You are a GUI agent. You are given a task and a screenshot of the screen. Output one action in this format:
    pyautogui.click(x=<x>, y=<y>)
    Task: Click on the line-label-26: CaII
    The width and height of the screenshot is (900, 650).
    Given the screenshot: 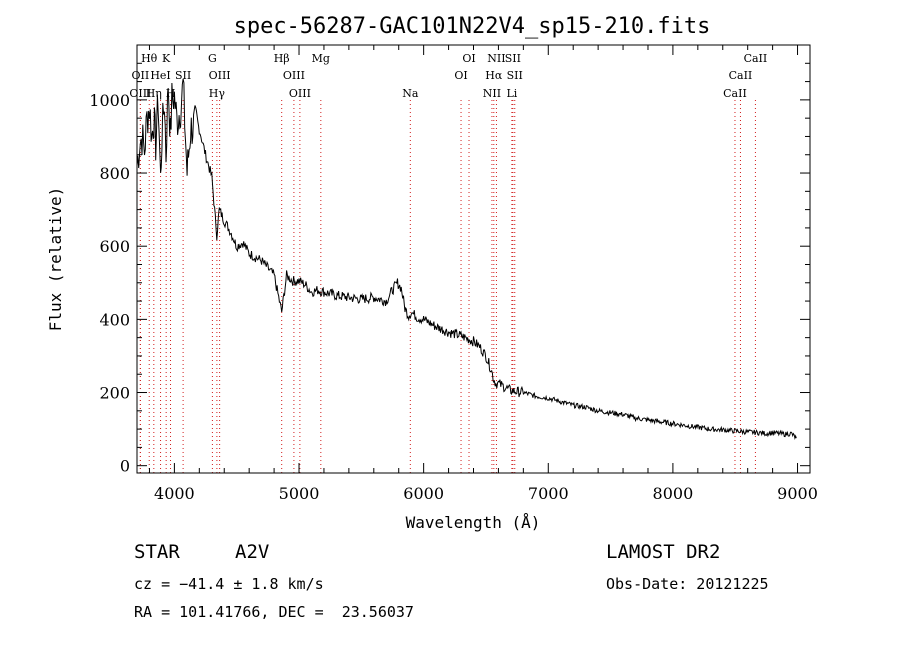 What is the action you would take?
    pyautogui.click(x=735, y=93)
    